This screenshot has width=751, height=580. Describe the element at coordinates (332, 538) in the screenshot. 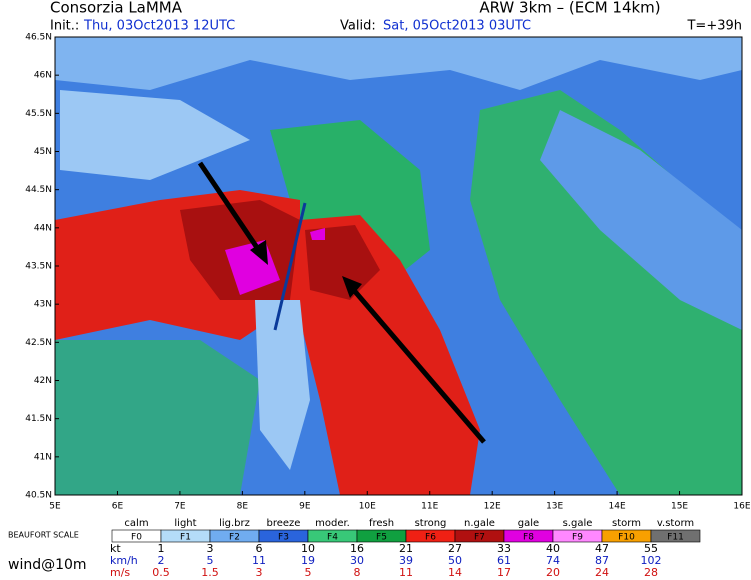

I see `class-force: F4` at that location.